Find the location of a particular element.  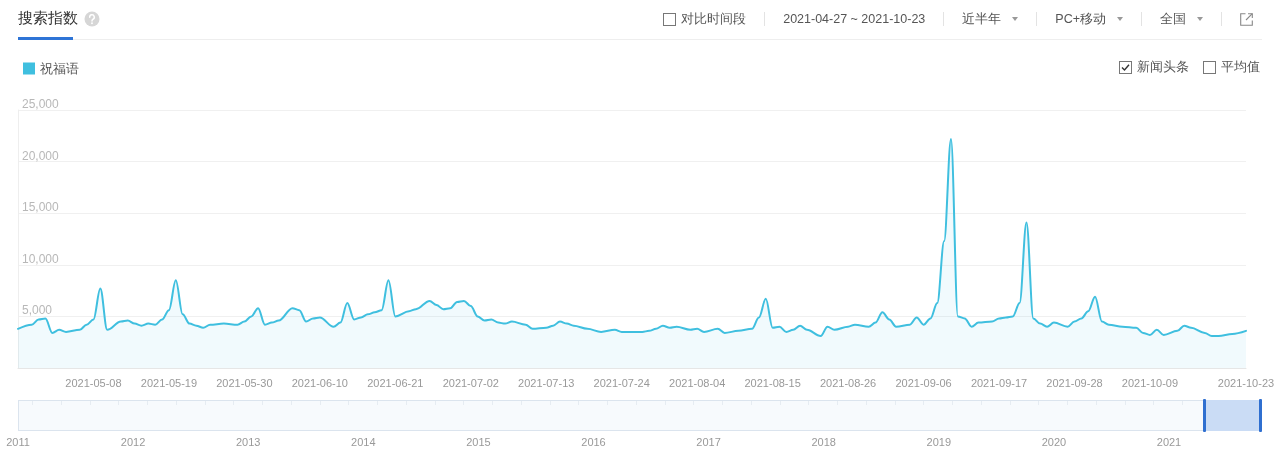

x-tick-label: 2021-05-30 is located at coordinates (244, 382).